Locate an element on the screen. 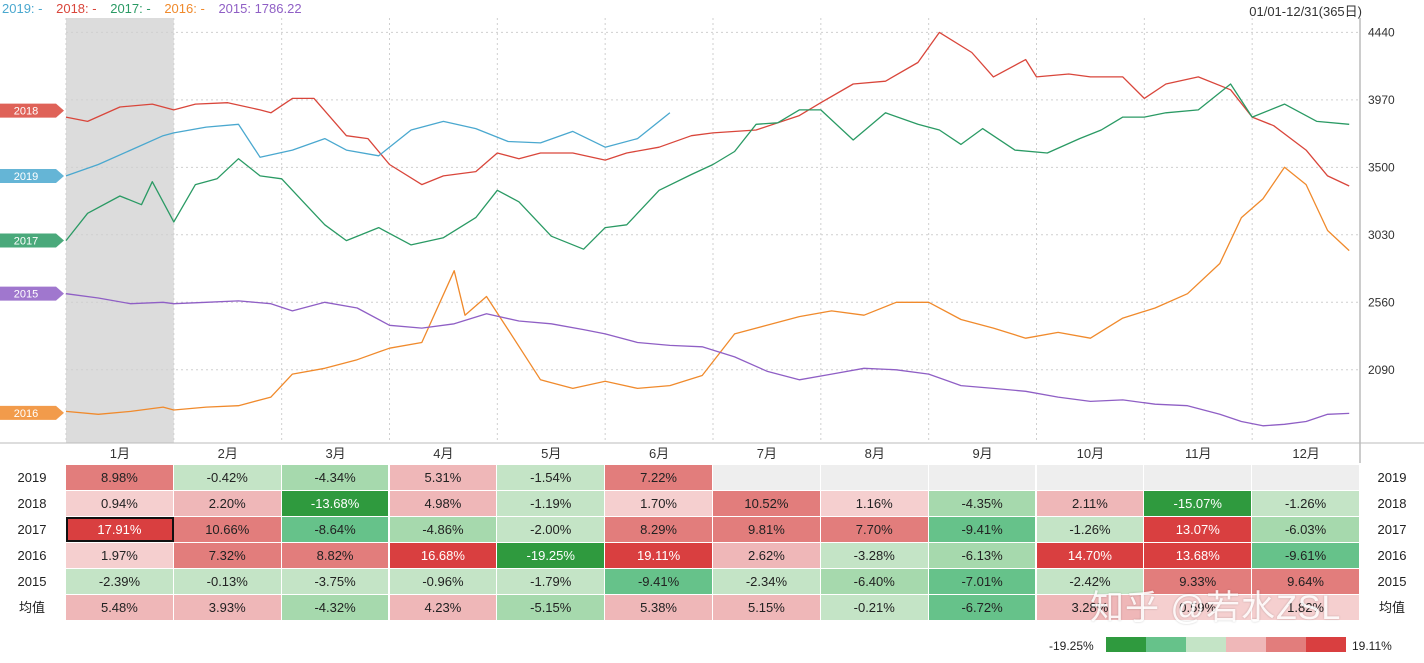 This screenshot has height=663, width=1424. table-cell: 0.59% is located at coordinates (1198, 607).